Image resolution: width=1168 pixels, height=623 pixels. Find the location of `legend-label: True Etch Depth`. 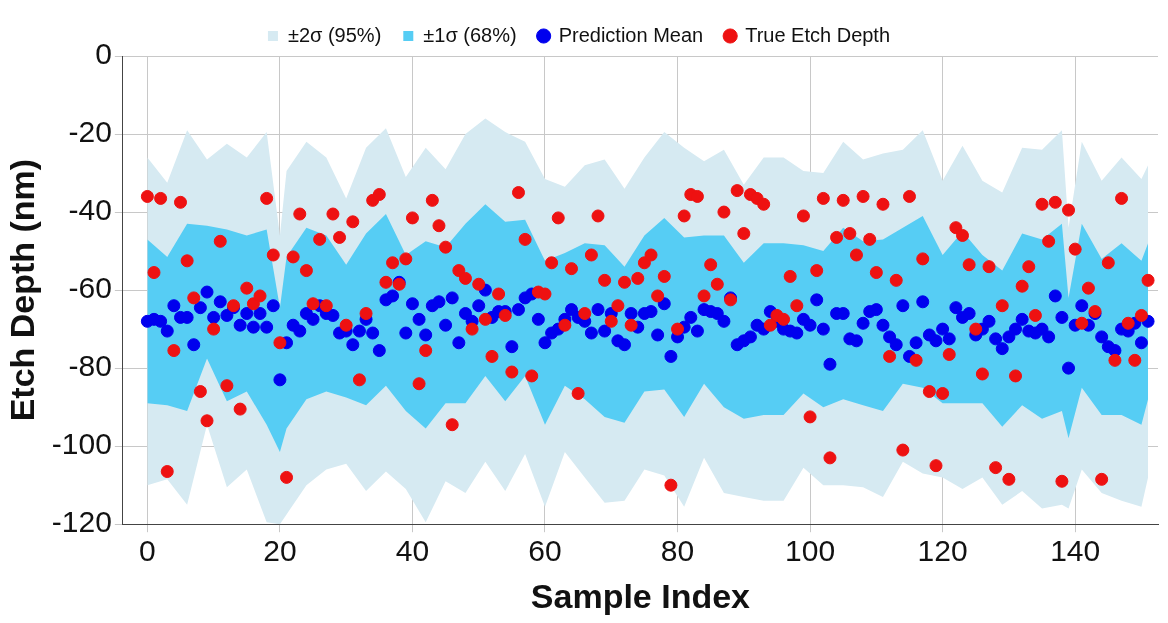

legend-label: True Etch Depth is located at coordinates (818, 34).